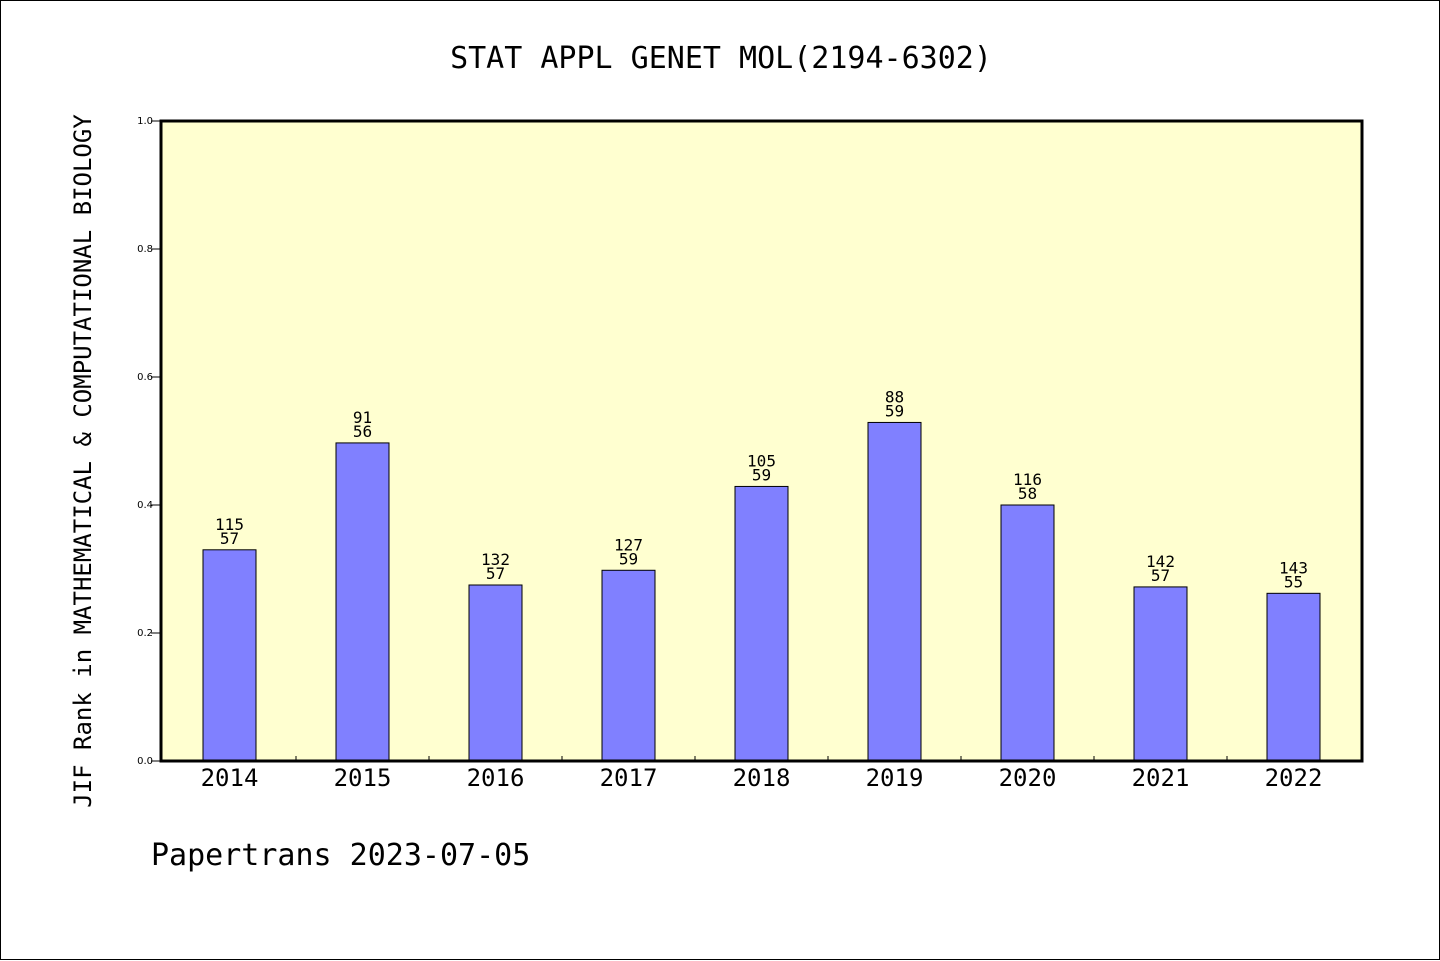  What do you see at coordinates (1293, 581) in the screenshot?
I see `bar-count-label-2022: 55` at bounding box center [1293, 581].